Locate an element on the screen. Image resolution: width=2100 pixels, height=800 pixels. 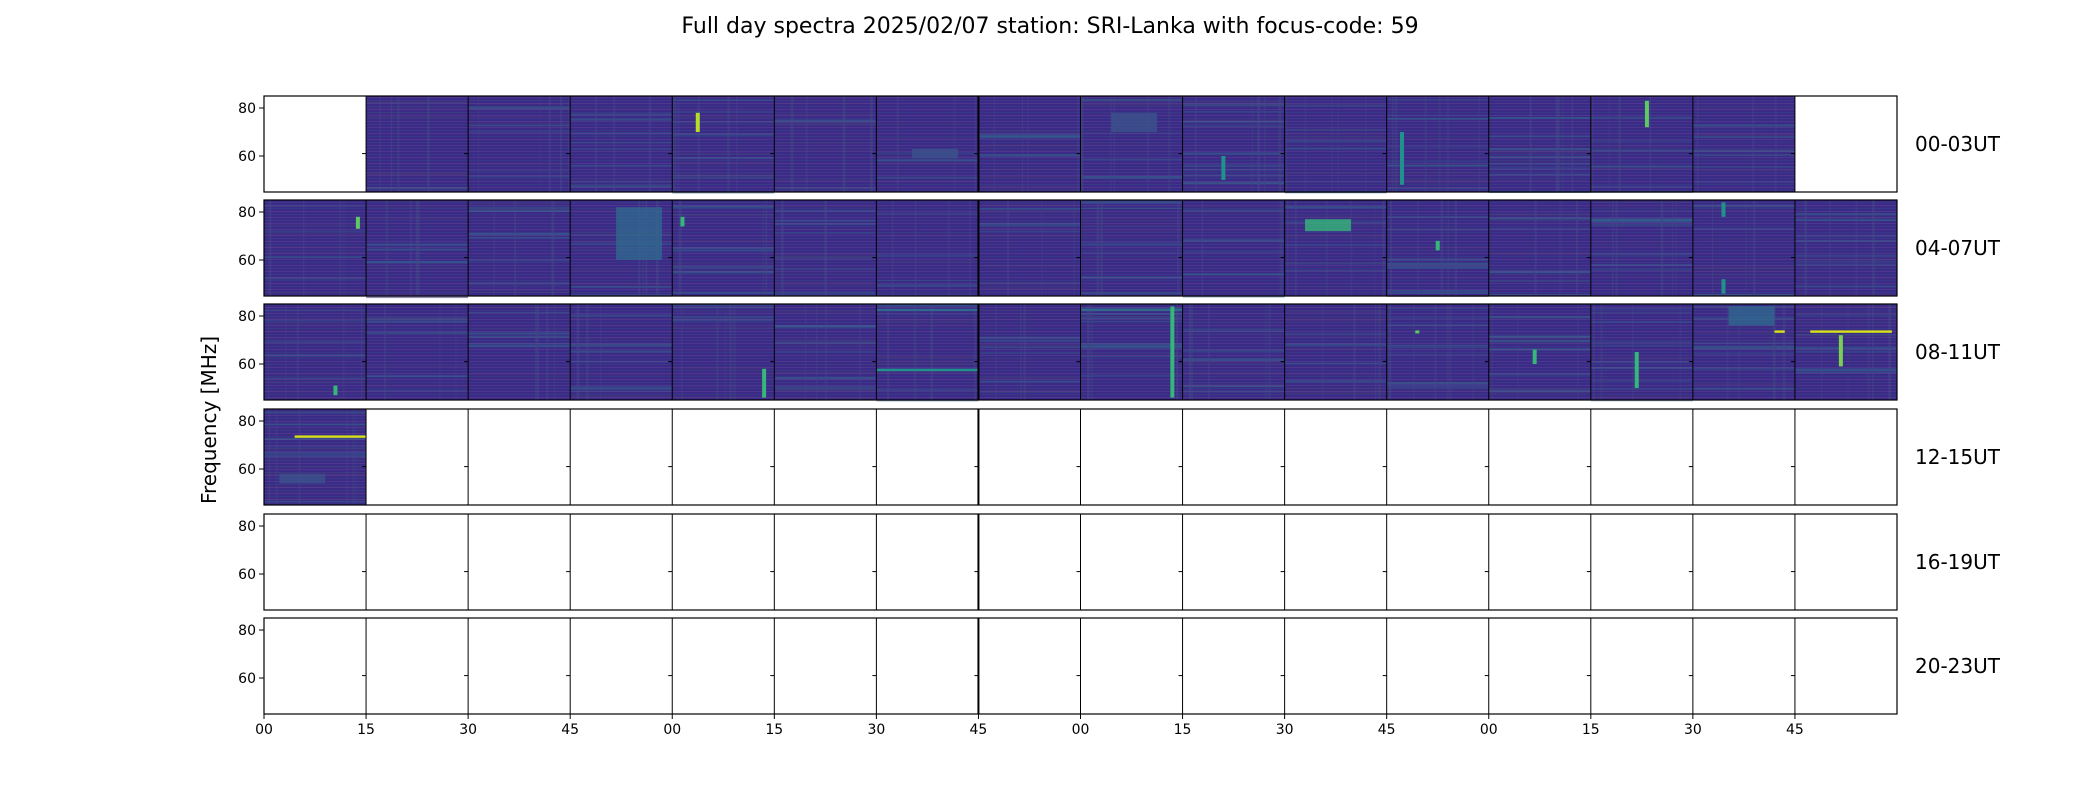
row-time-label: 12-15UT is located at coordinates (1958, 457).